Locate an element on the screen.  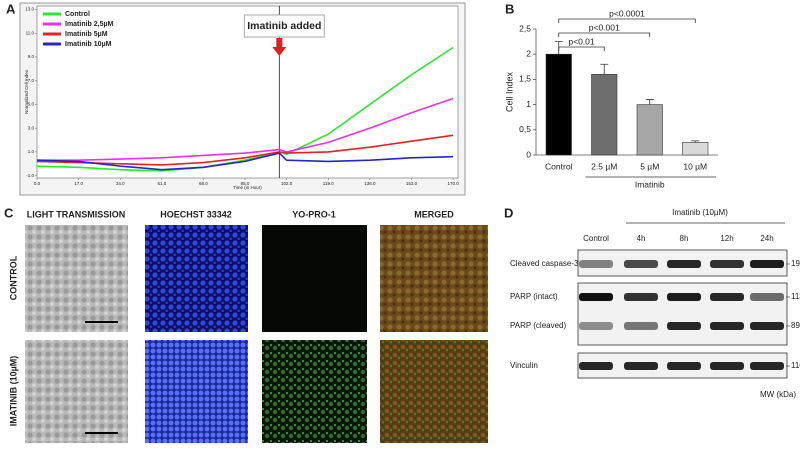
x-tick-label: 153.0 is located at coordinates (412, 183).